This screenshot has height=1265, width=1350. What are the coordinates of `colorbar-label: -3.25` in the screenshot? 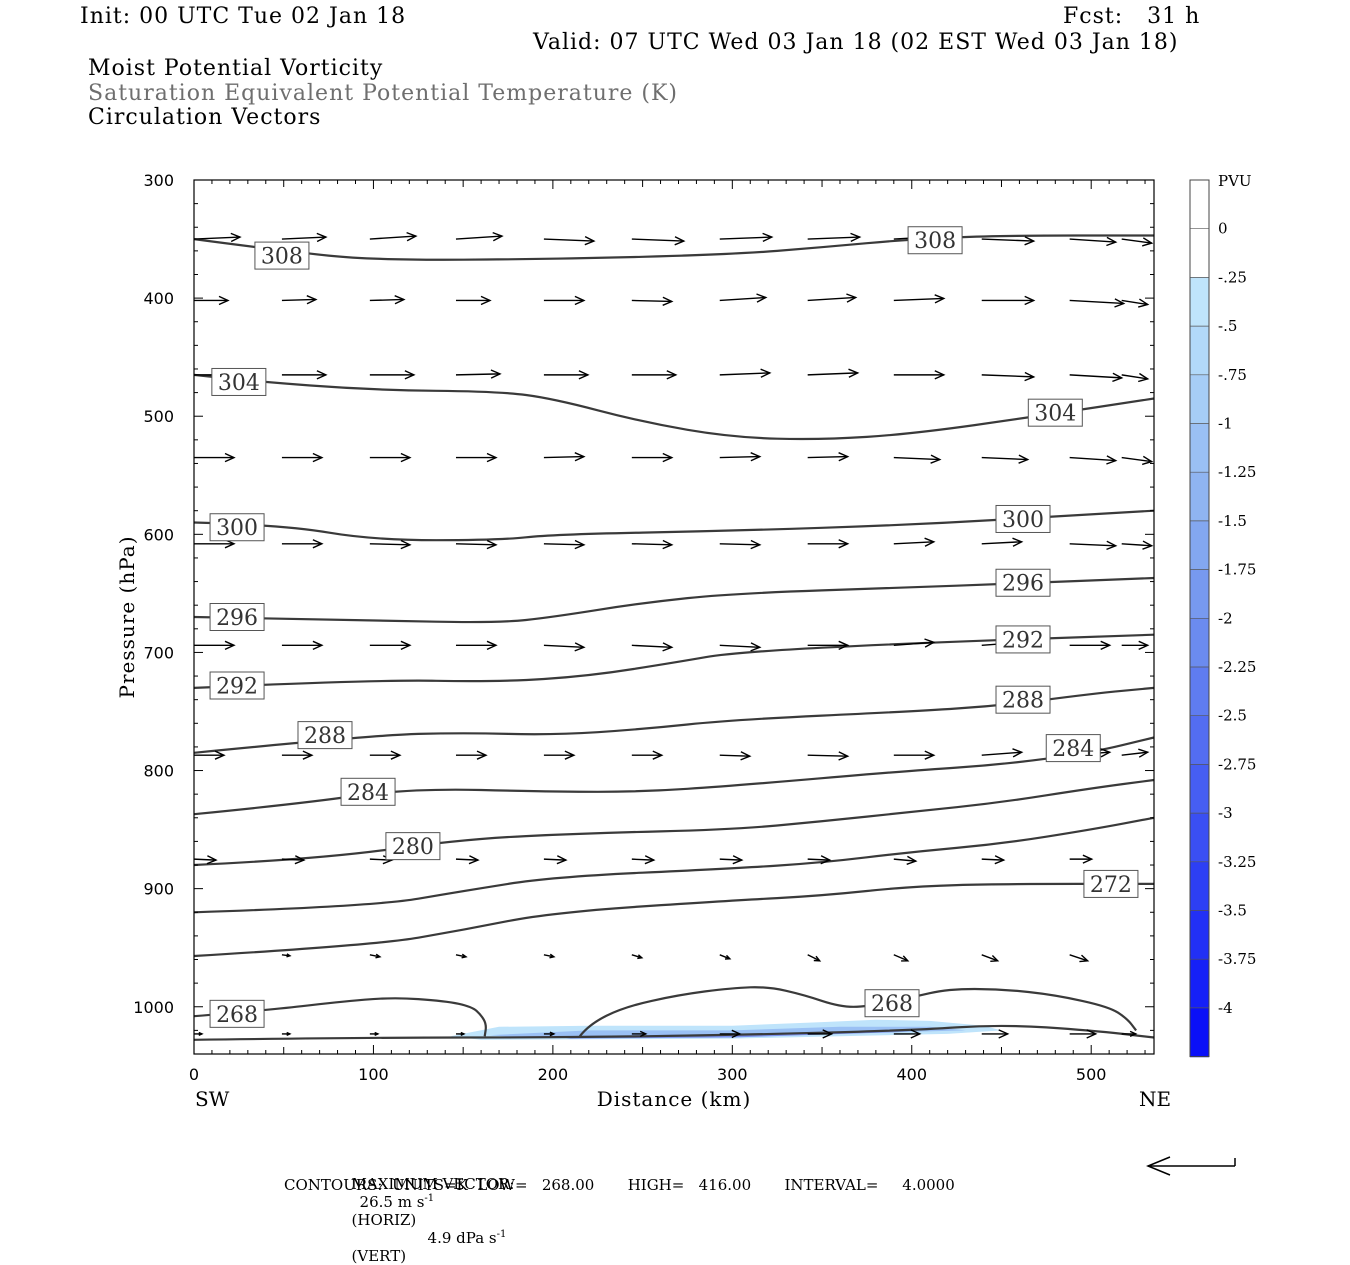 It's located at (1237, 862).